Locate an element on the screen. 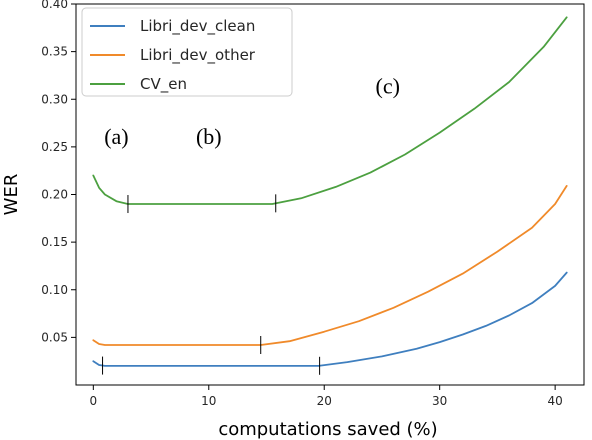  legend-label: CV_en is located at coordinates (163, 84).